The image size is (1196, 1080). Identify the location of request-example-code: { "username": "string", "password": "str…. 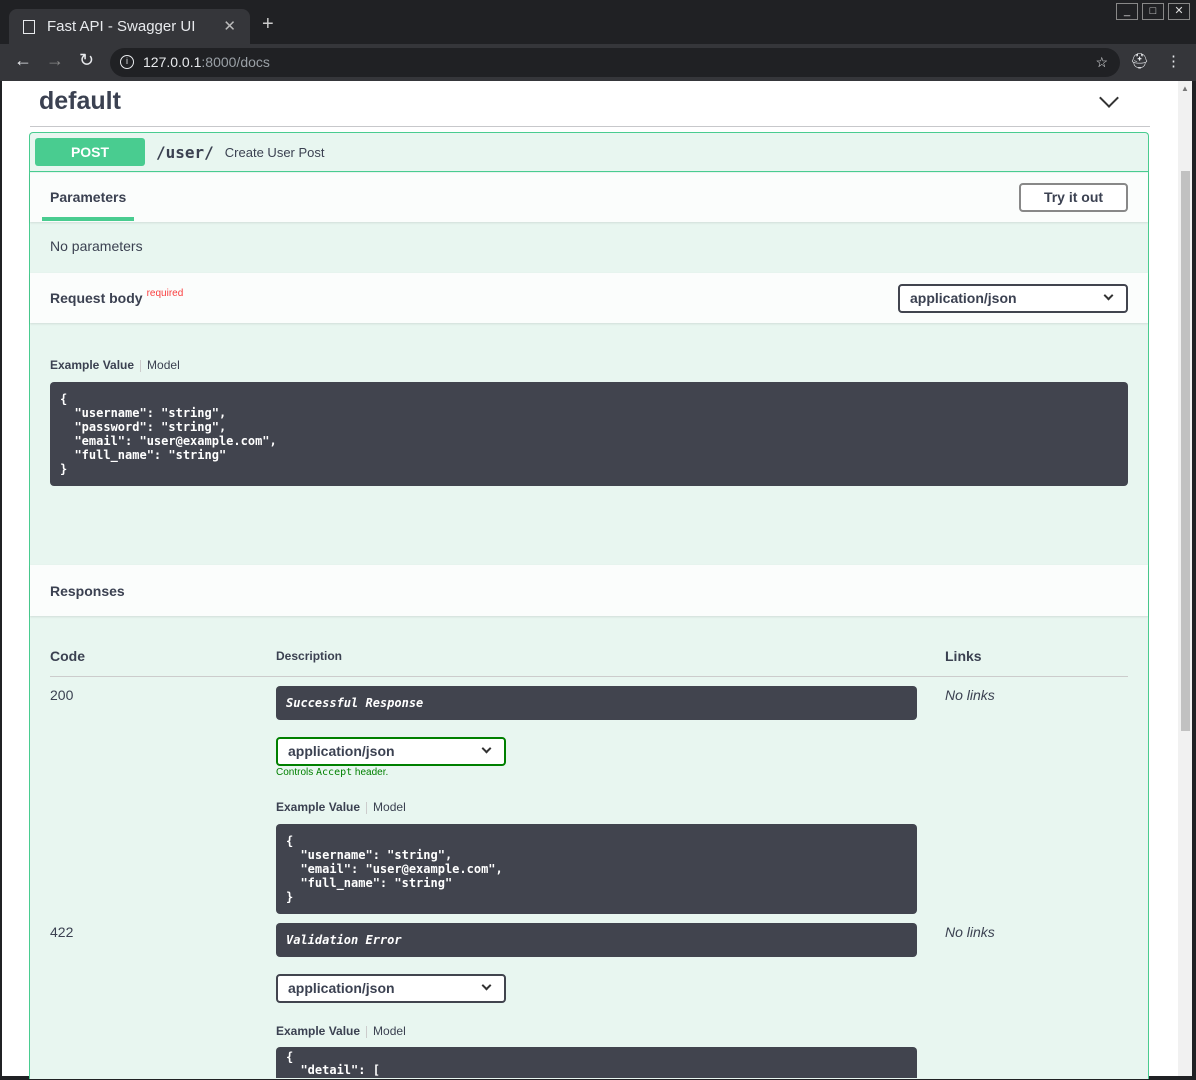
(589, 434).